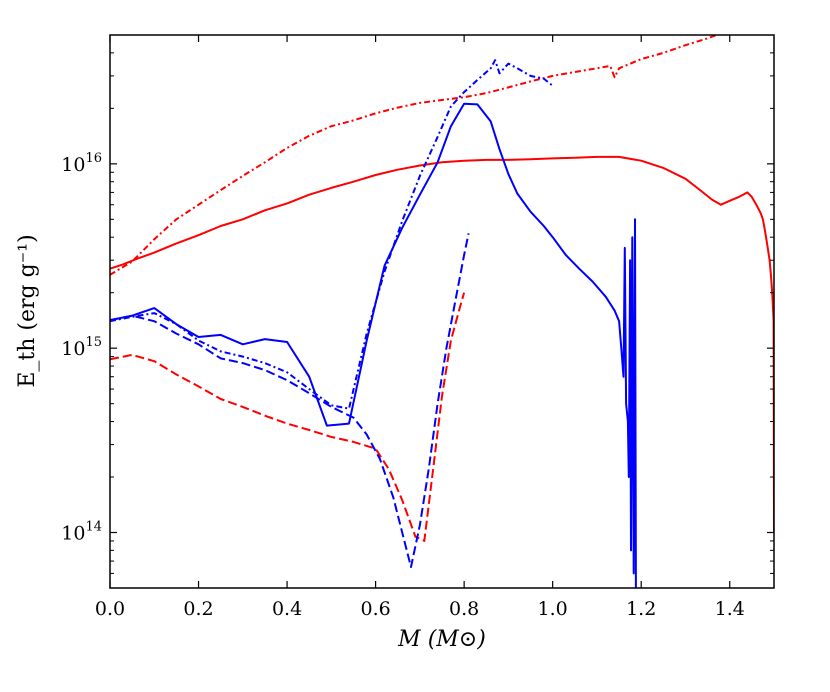  Describe the element at coordinates (81, 163) in the screenshot. I see `y-tick-label: 1016` at that location.